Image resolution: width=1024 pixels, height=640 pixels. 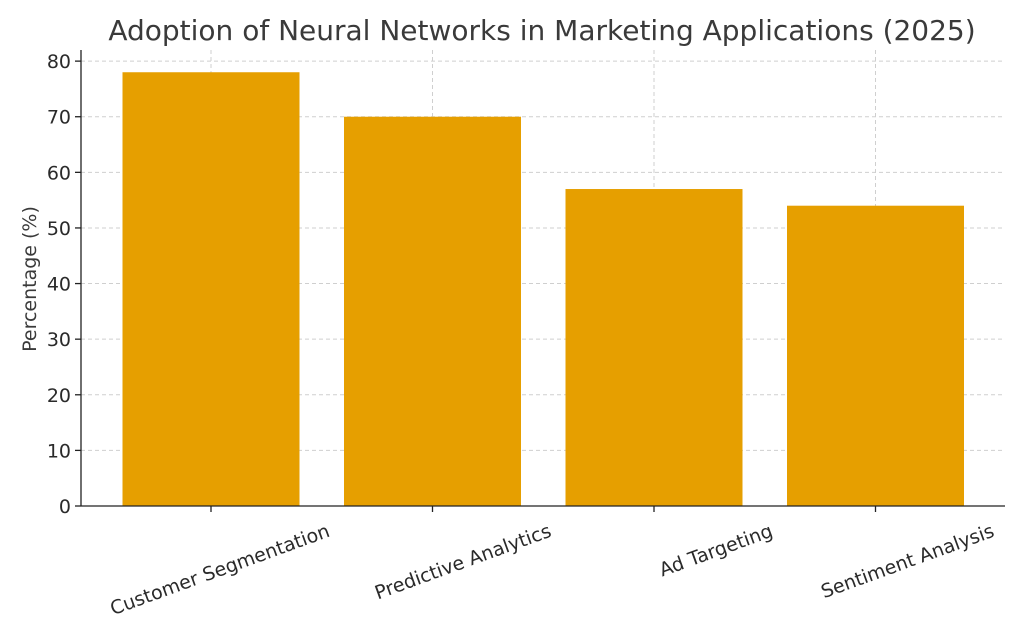 I want to click on x-tick-label: Sentiment Analysis, so click(x=907, y=561).